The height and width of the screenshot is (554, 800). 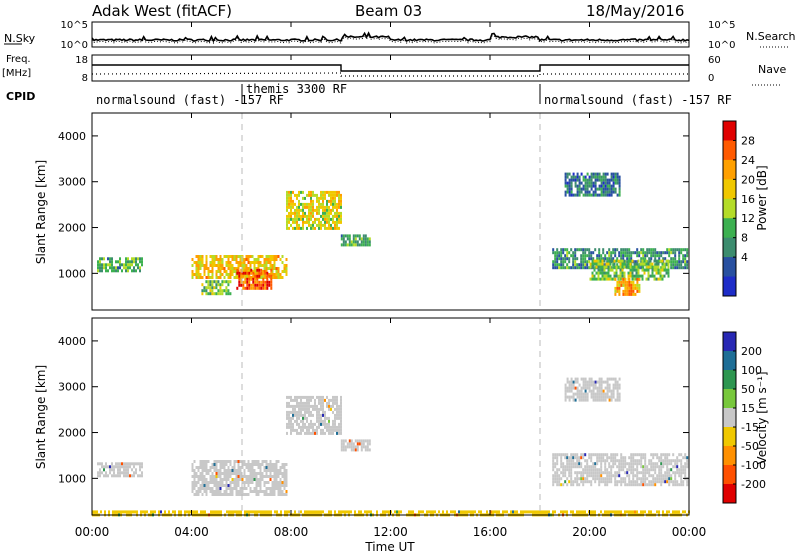 I want to click on power-ylabel: Slant Range [km], so click(x=41, y=212).